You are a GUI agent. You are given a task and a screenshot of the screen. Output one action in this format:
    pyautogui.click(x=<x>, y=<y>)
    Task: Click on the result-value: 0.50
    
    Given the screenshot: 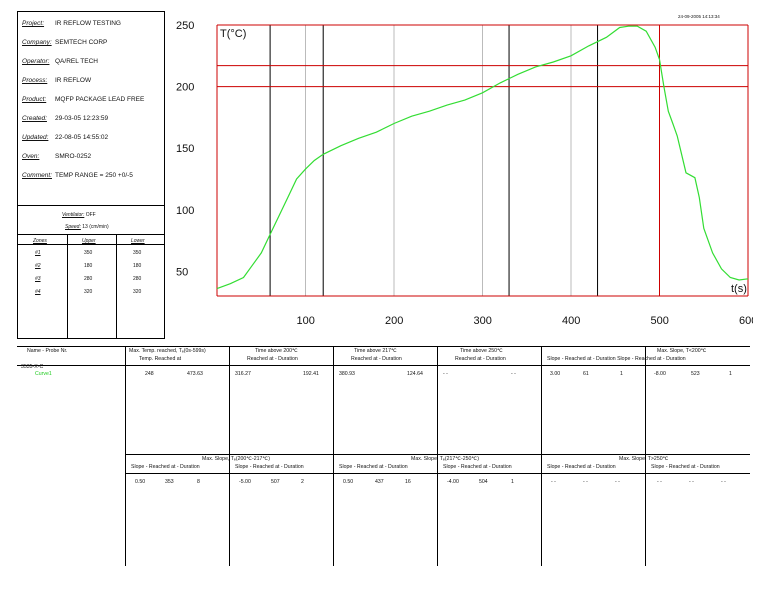 What is the action you would take?
    pyautogui.click(x=348, y=482)
    